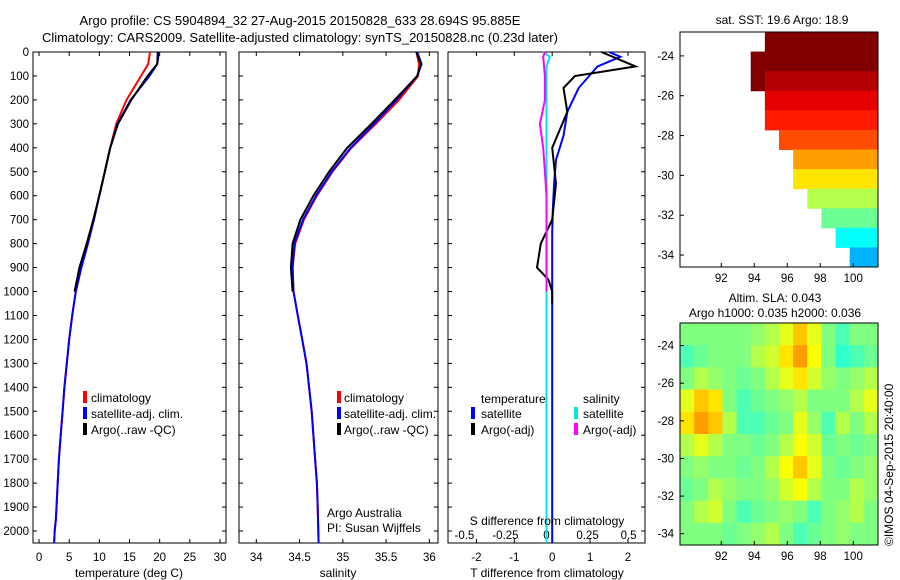 The height and width of the screenshot is (580, 900). I want to click on map-y-tick-label: -32, so click(665, 216).